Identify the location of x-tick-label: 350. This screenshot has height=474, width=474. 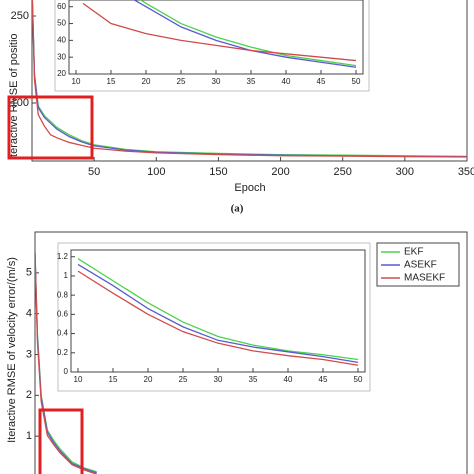
(466, 172).